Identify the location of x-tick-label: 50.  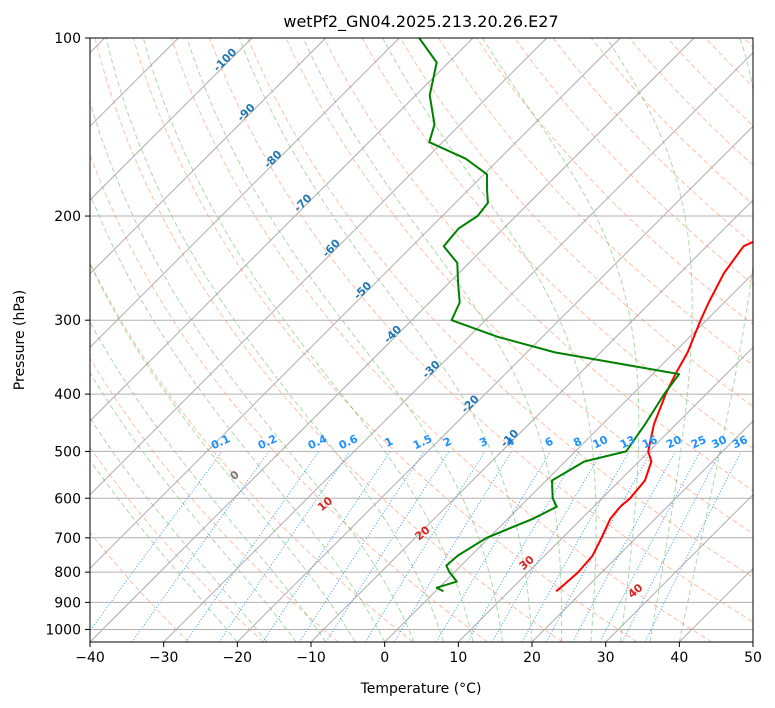
(753, 658).